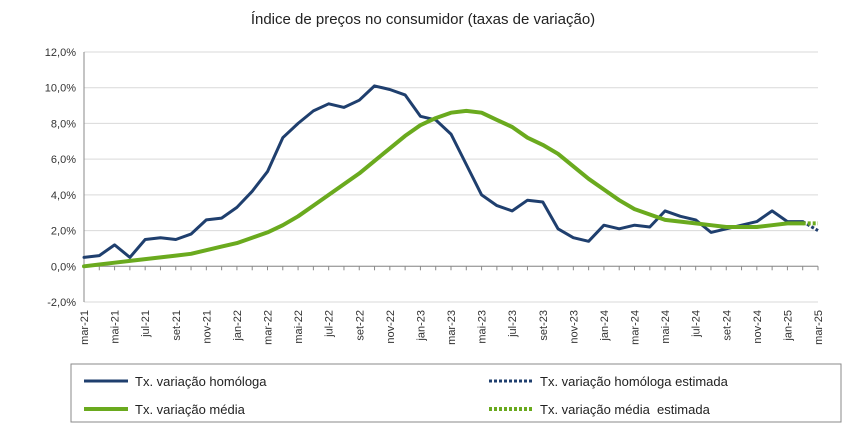 This screenshot has width=847, height=428. Describe the element at coordinates (299, 327) in the screenshot. I see `x-tick-label: mai-22` at that location.